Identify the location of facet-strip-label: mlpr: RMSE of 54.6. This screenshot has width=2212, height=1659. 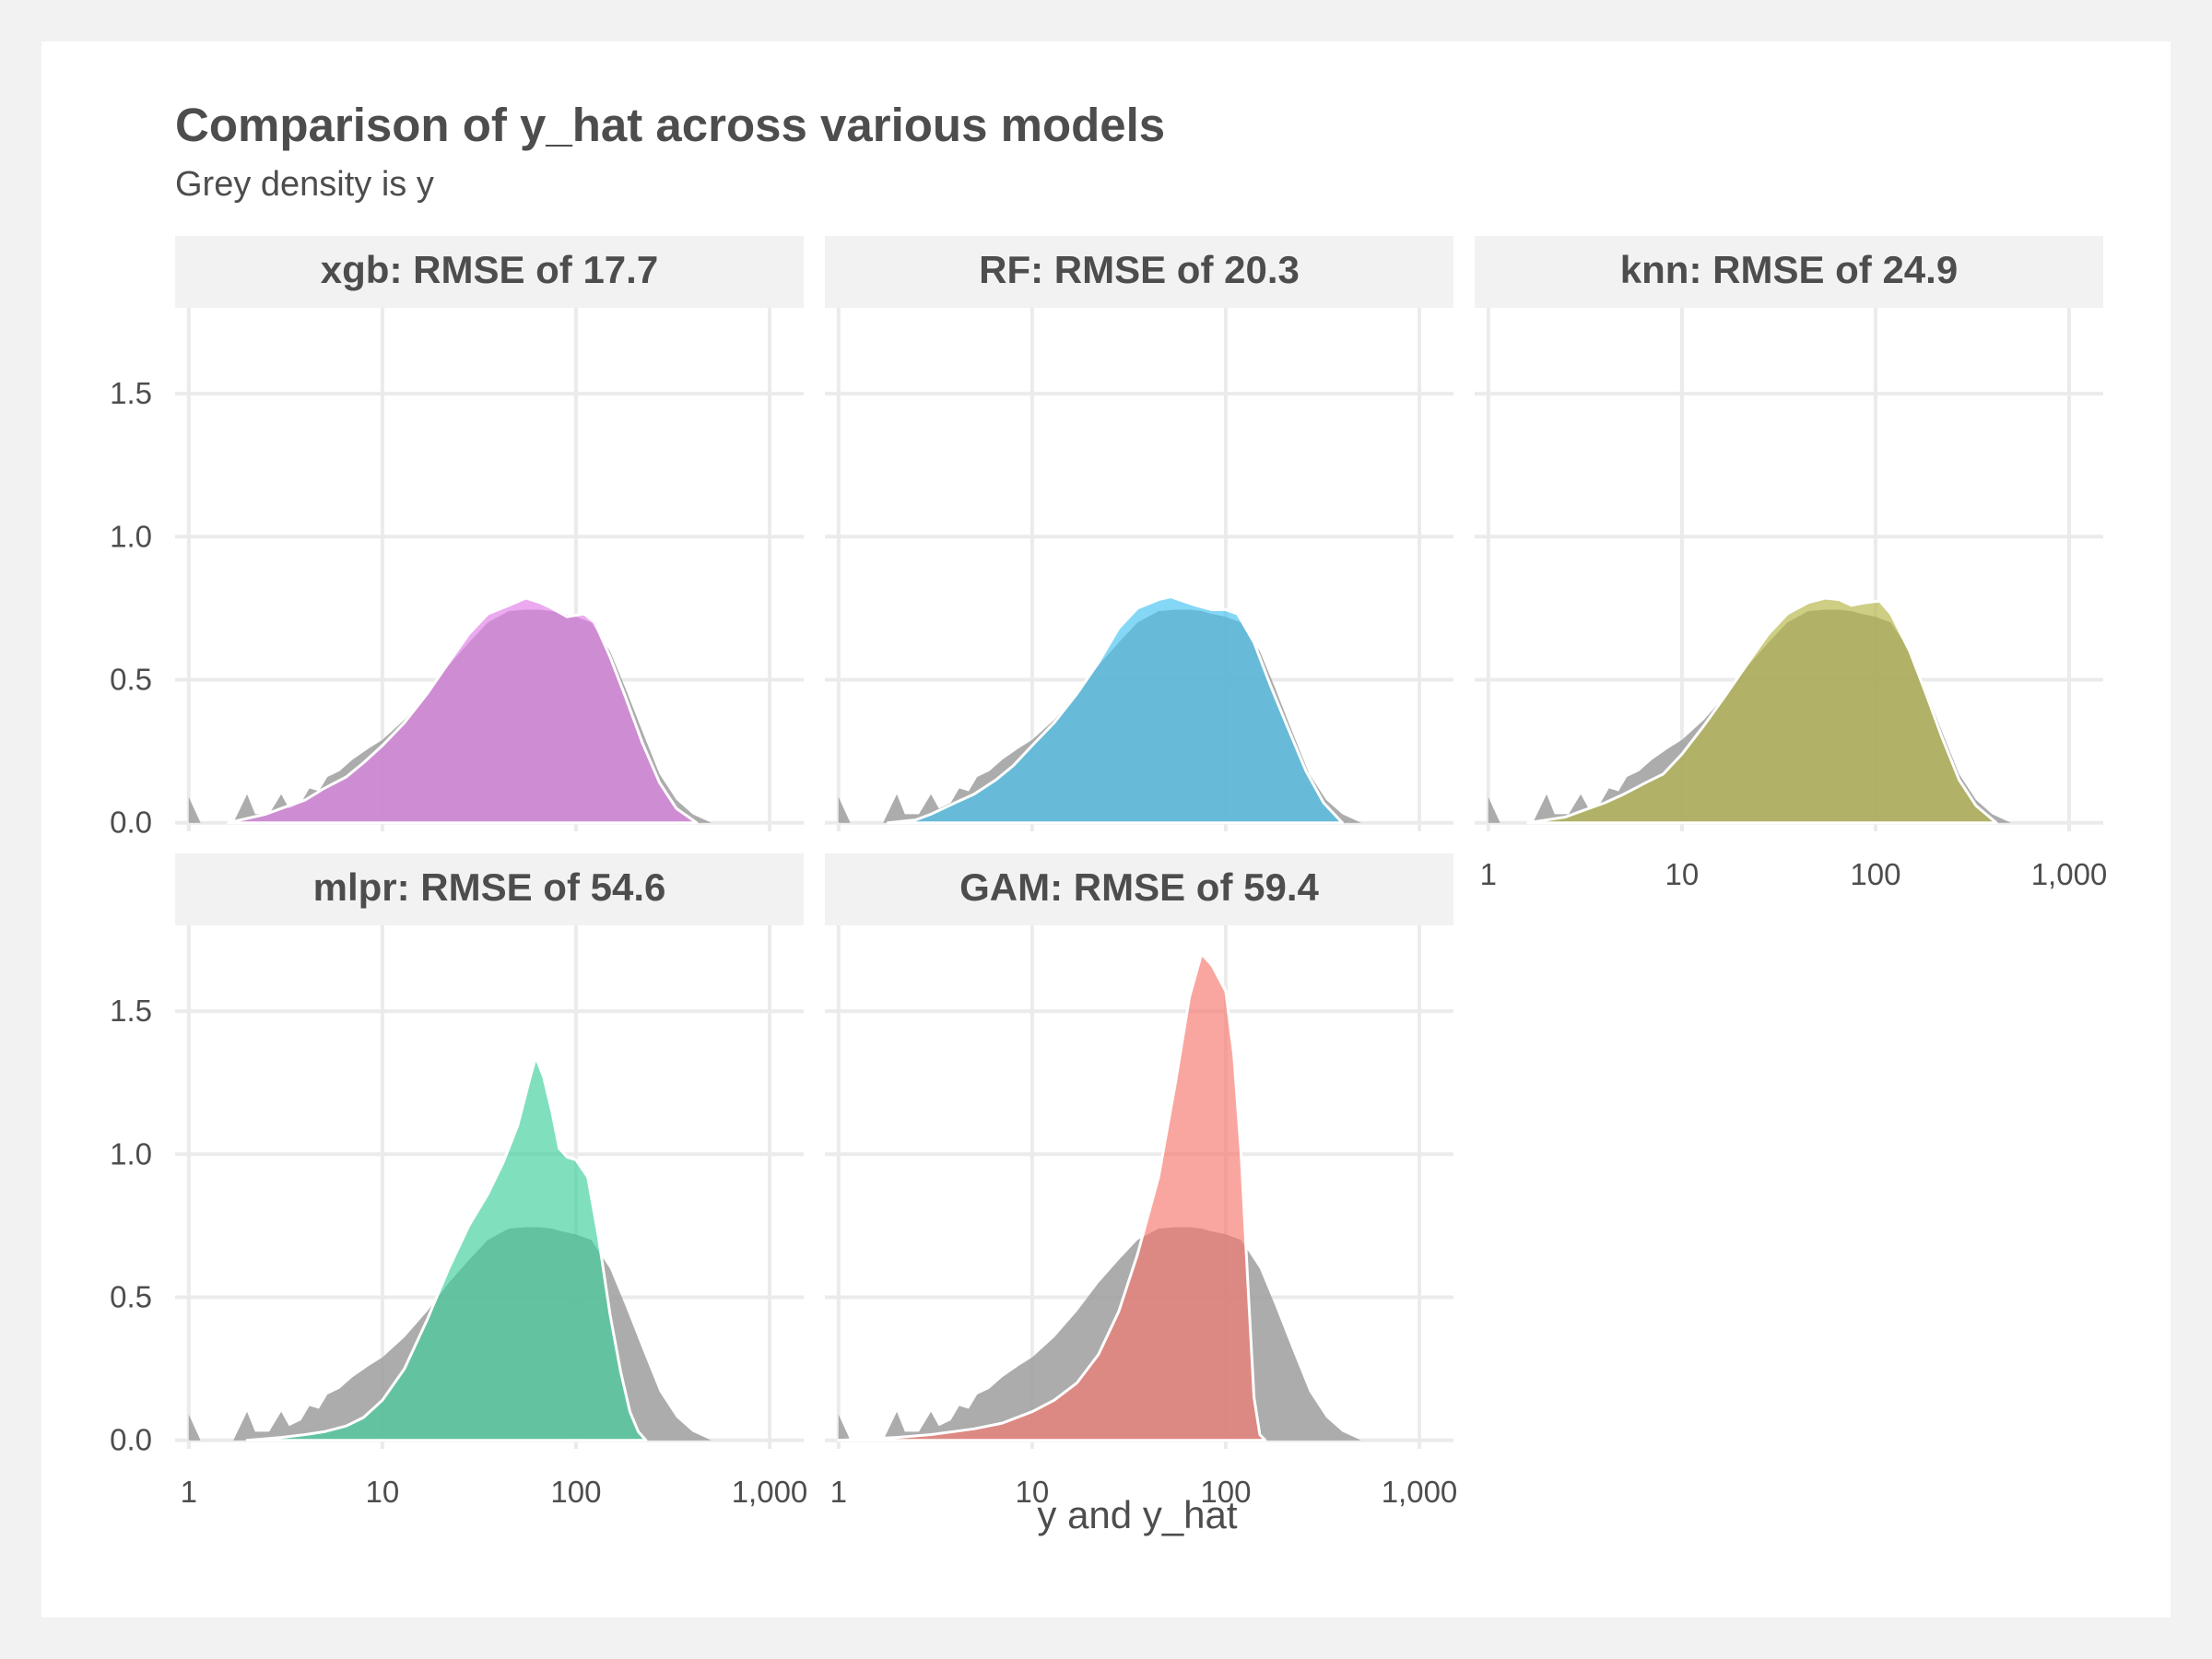
(489, 887).